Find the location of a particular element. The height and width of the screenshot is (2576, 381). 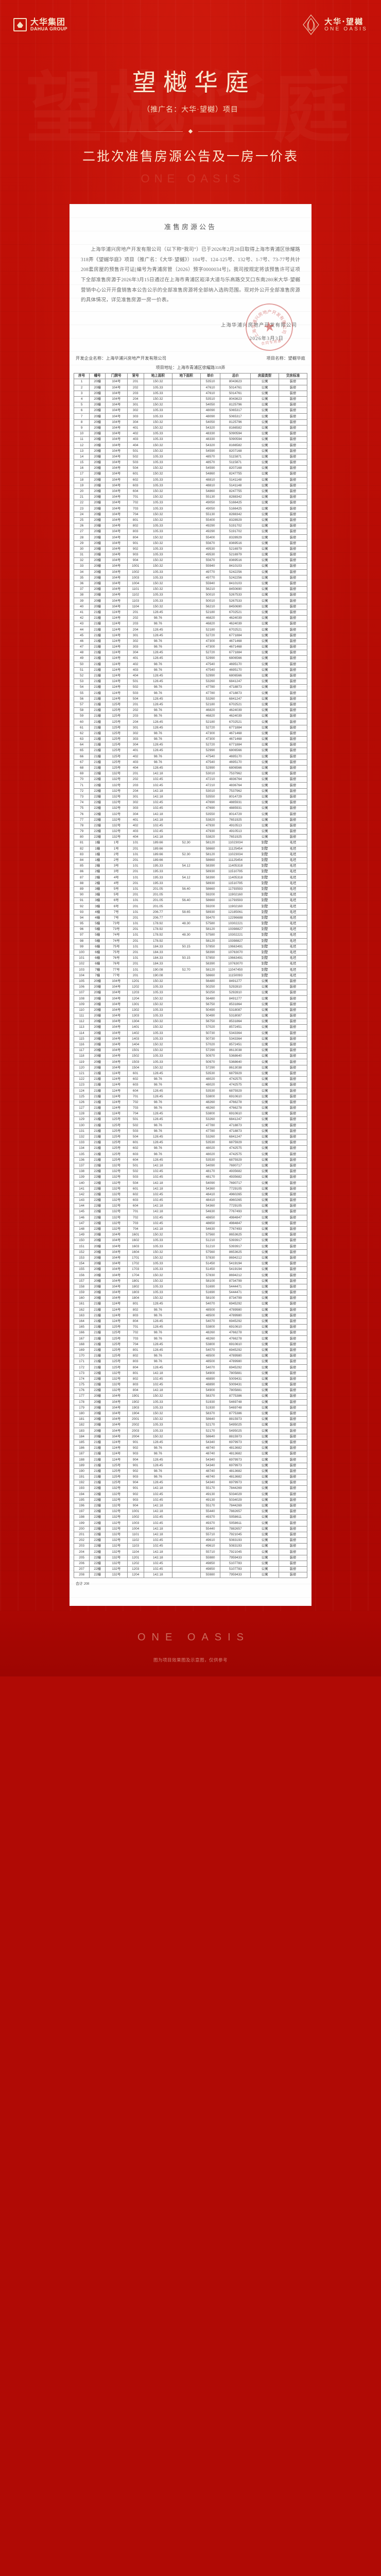

table-cell: 404 is located at coordinates (135, 768).